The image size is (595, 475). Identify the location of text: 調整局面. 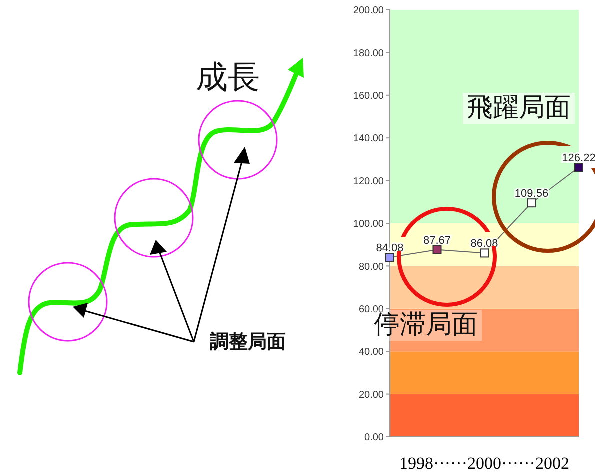
(248, 342).